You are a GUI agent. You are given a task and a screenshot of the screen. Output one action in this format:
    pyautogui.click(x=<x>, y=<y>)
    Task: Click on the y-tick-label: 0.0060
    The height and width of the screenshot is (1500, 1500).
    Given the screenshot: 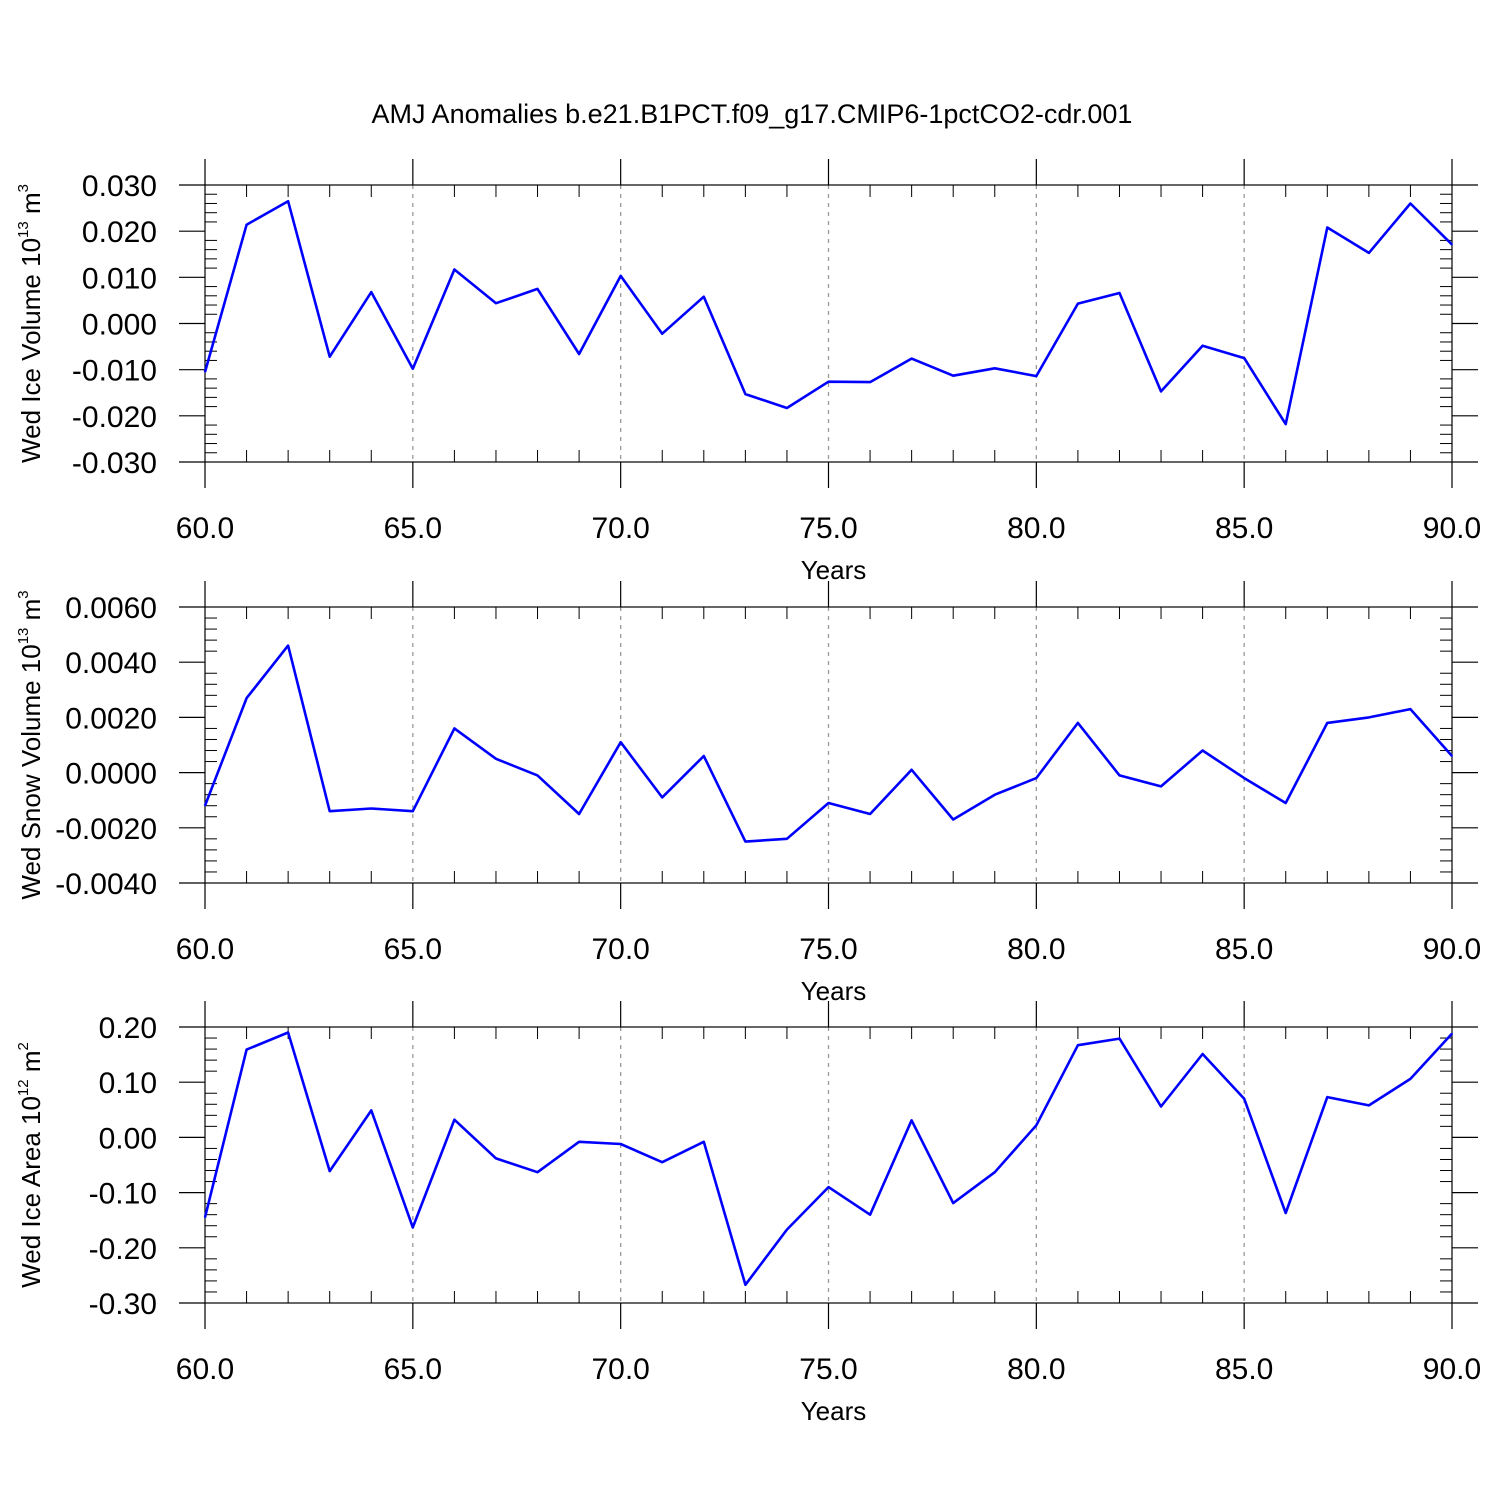 What is the action you would take?
    pyautogui.click(x=111, y=608)
    